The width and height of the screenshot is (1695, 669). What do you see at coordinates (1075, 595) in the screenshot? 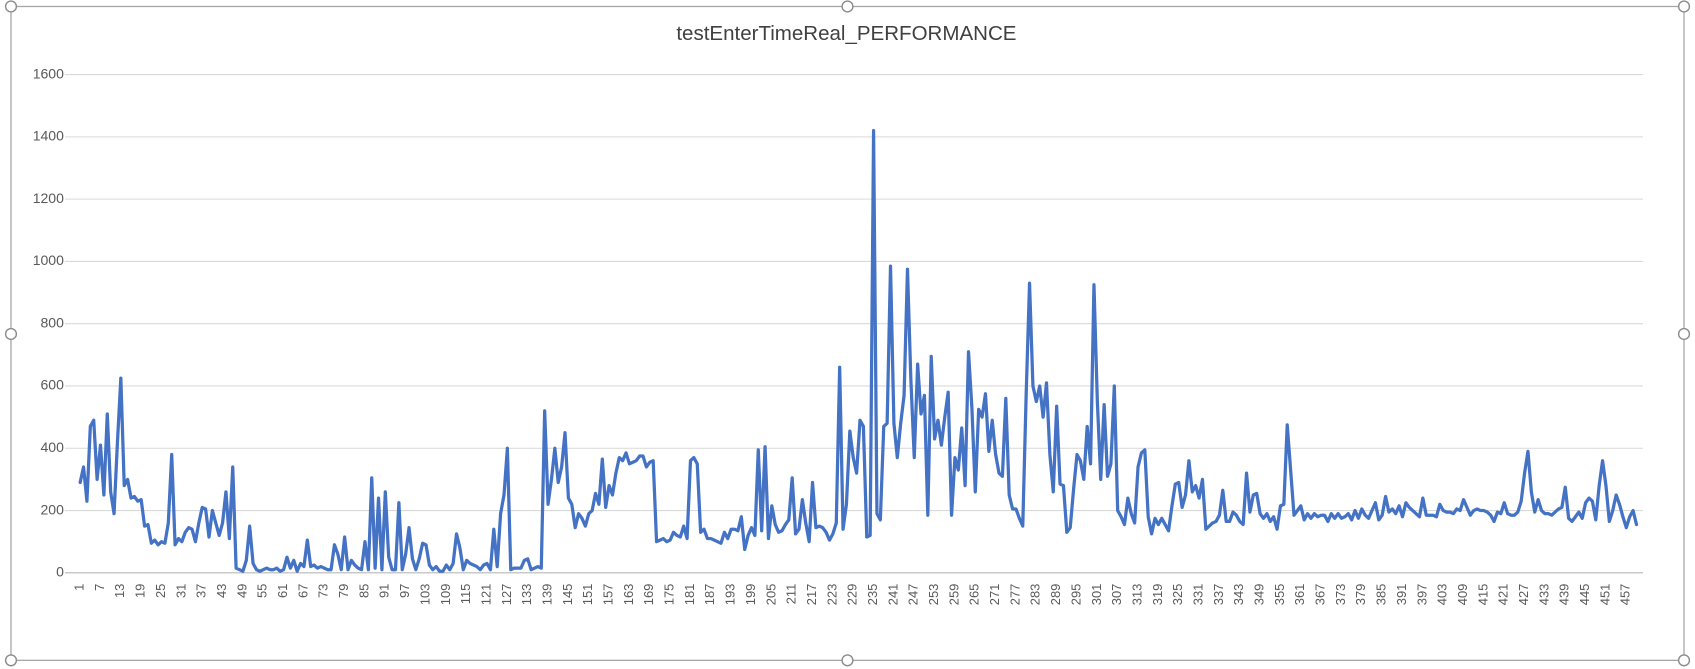
I see `x-tick-label: 295` at bounding box center [1075, 595].